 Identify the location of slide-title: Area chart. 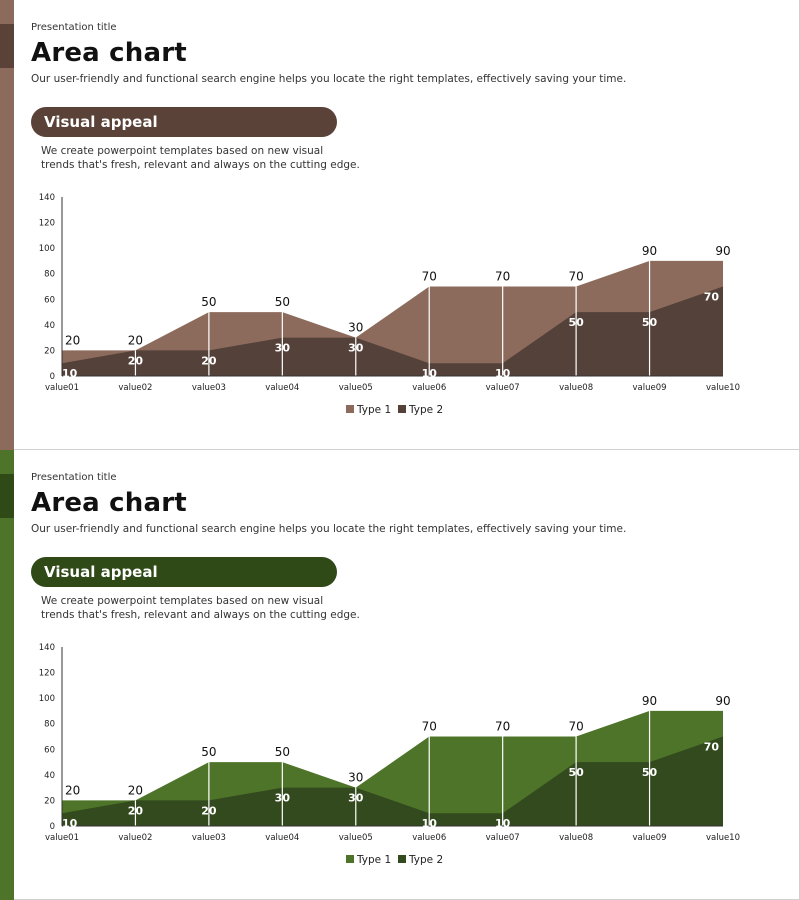
(109, 503).